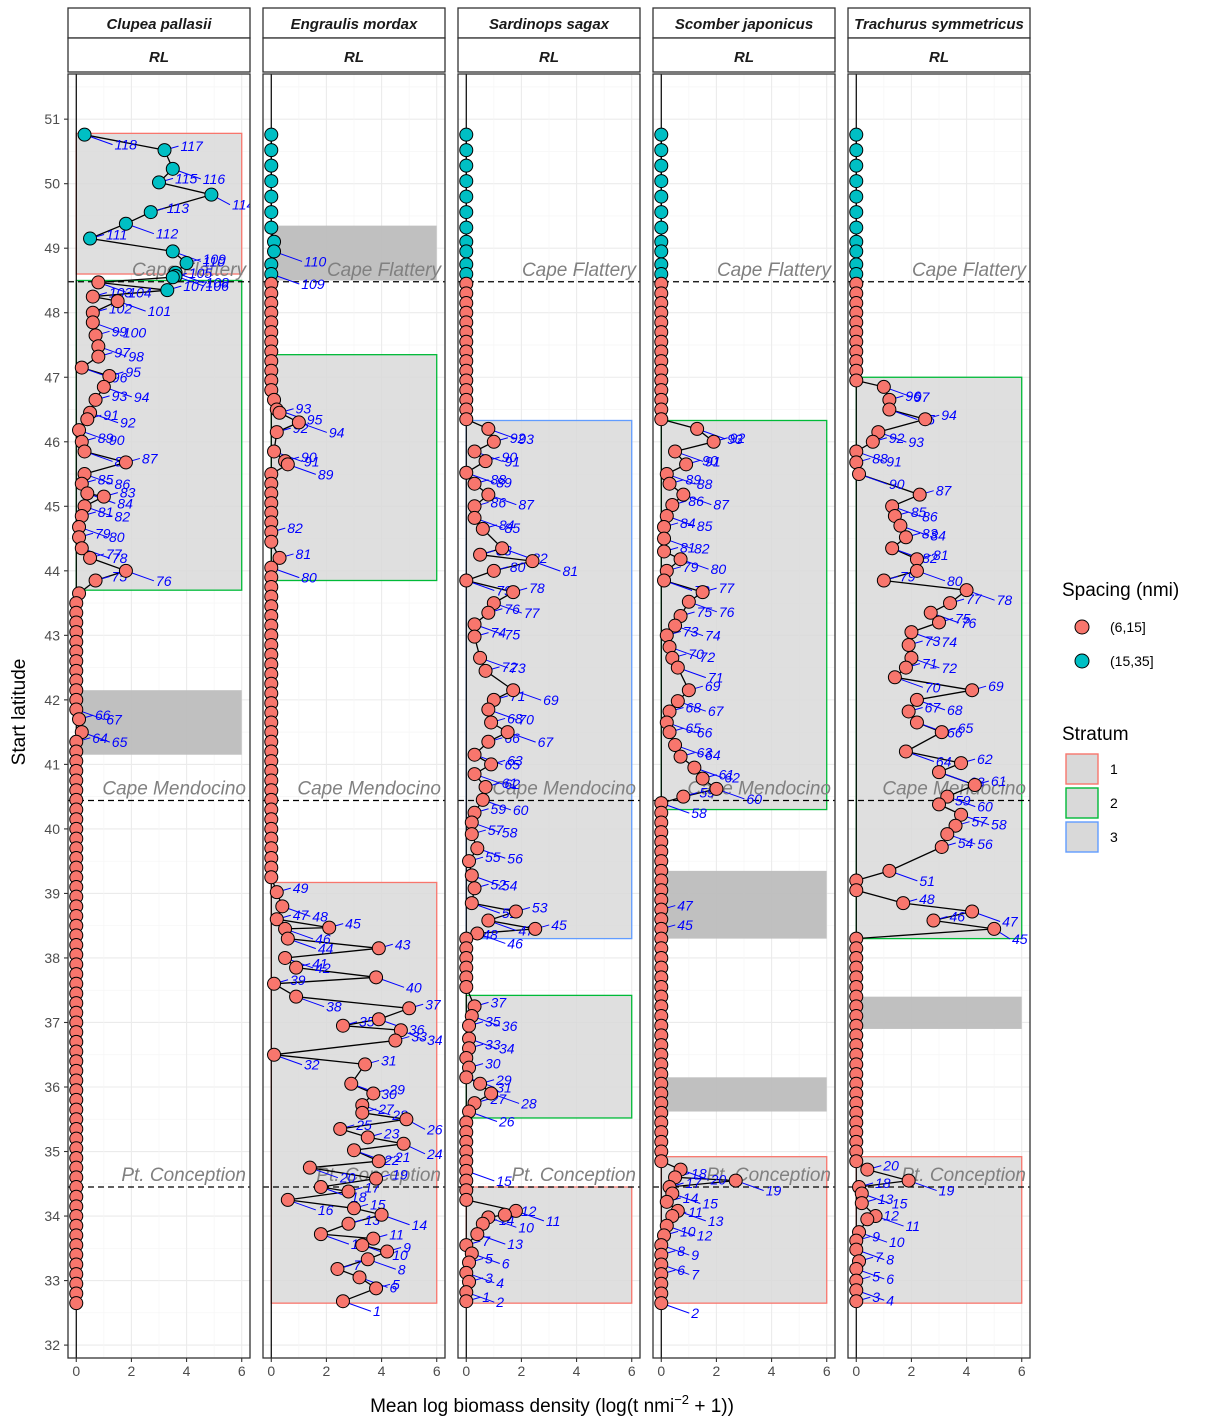 The image size is (1209, 1422). Describe the element at coordinates (354, 55) in the screenshot. I see `facet-row-strip` at that location.